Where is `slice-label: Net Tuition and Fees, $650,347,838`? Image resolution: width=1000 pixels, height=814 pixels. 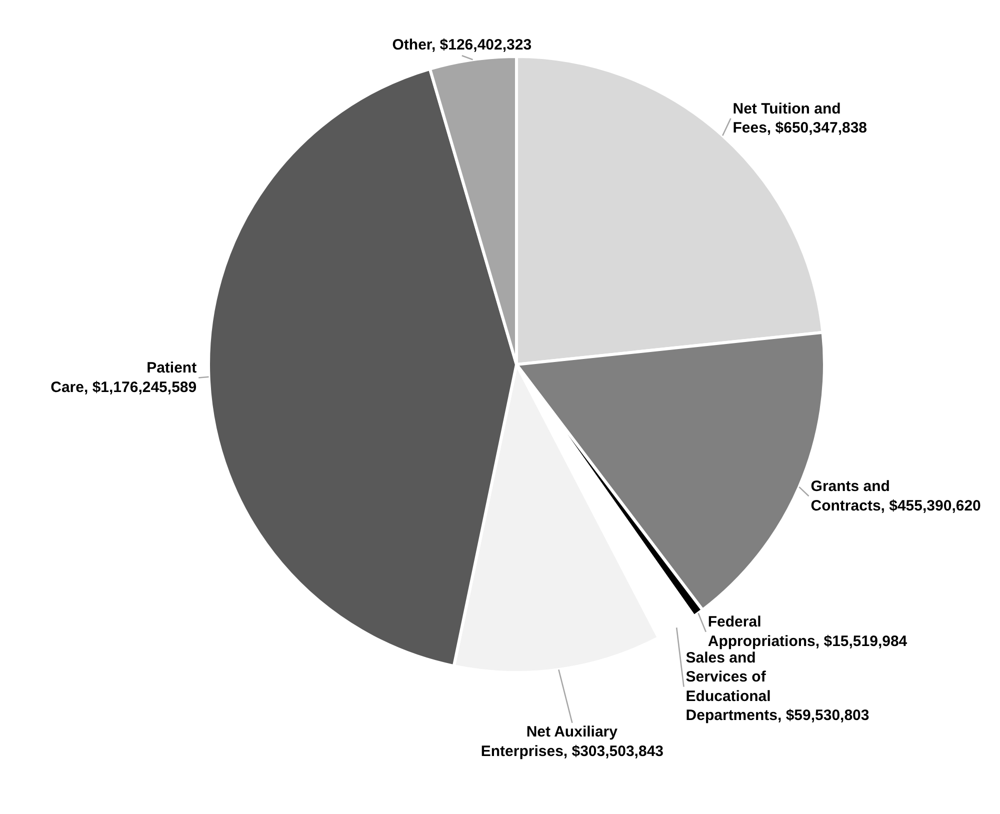
slice-label: Net Tuition and Fees, $650,347,838 is located at coordinates (800, 118).